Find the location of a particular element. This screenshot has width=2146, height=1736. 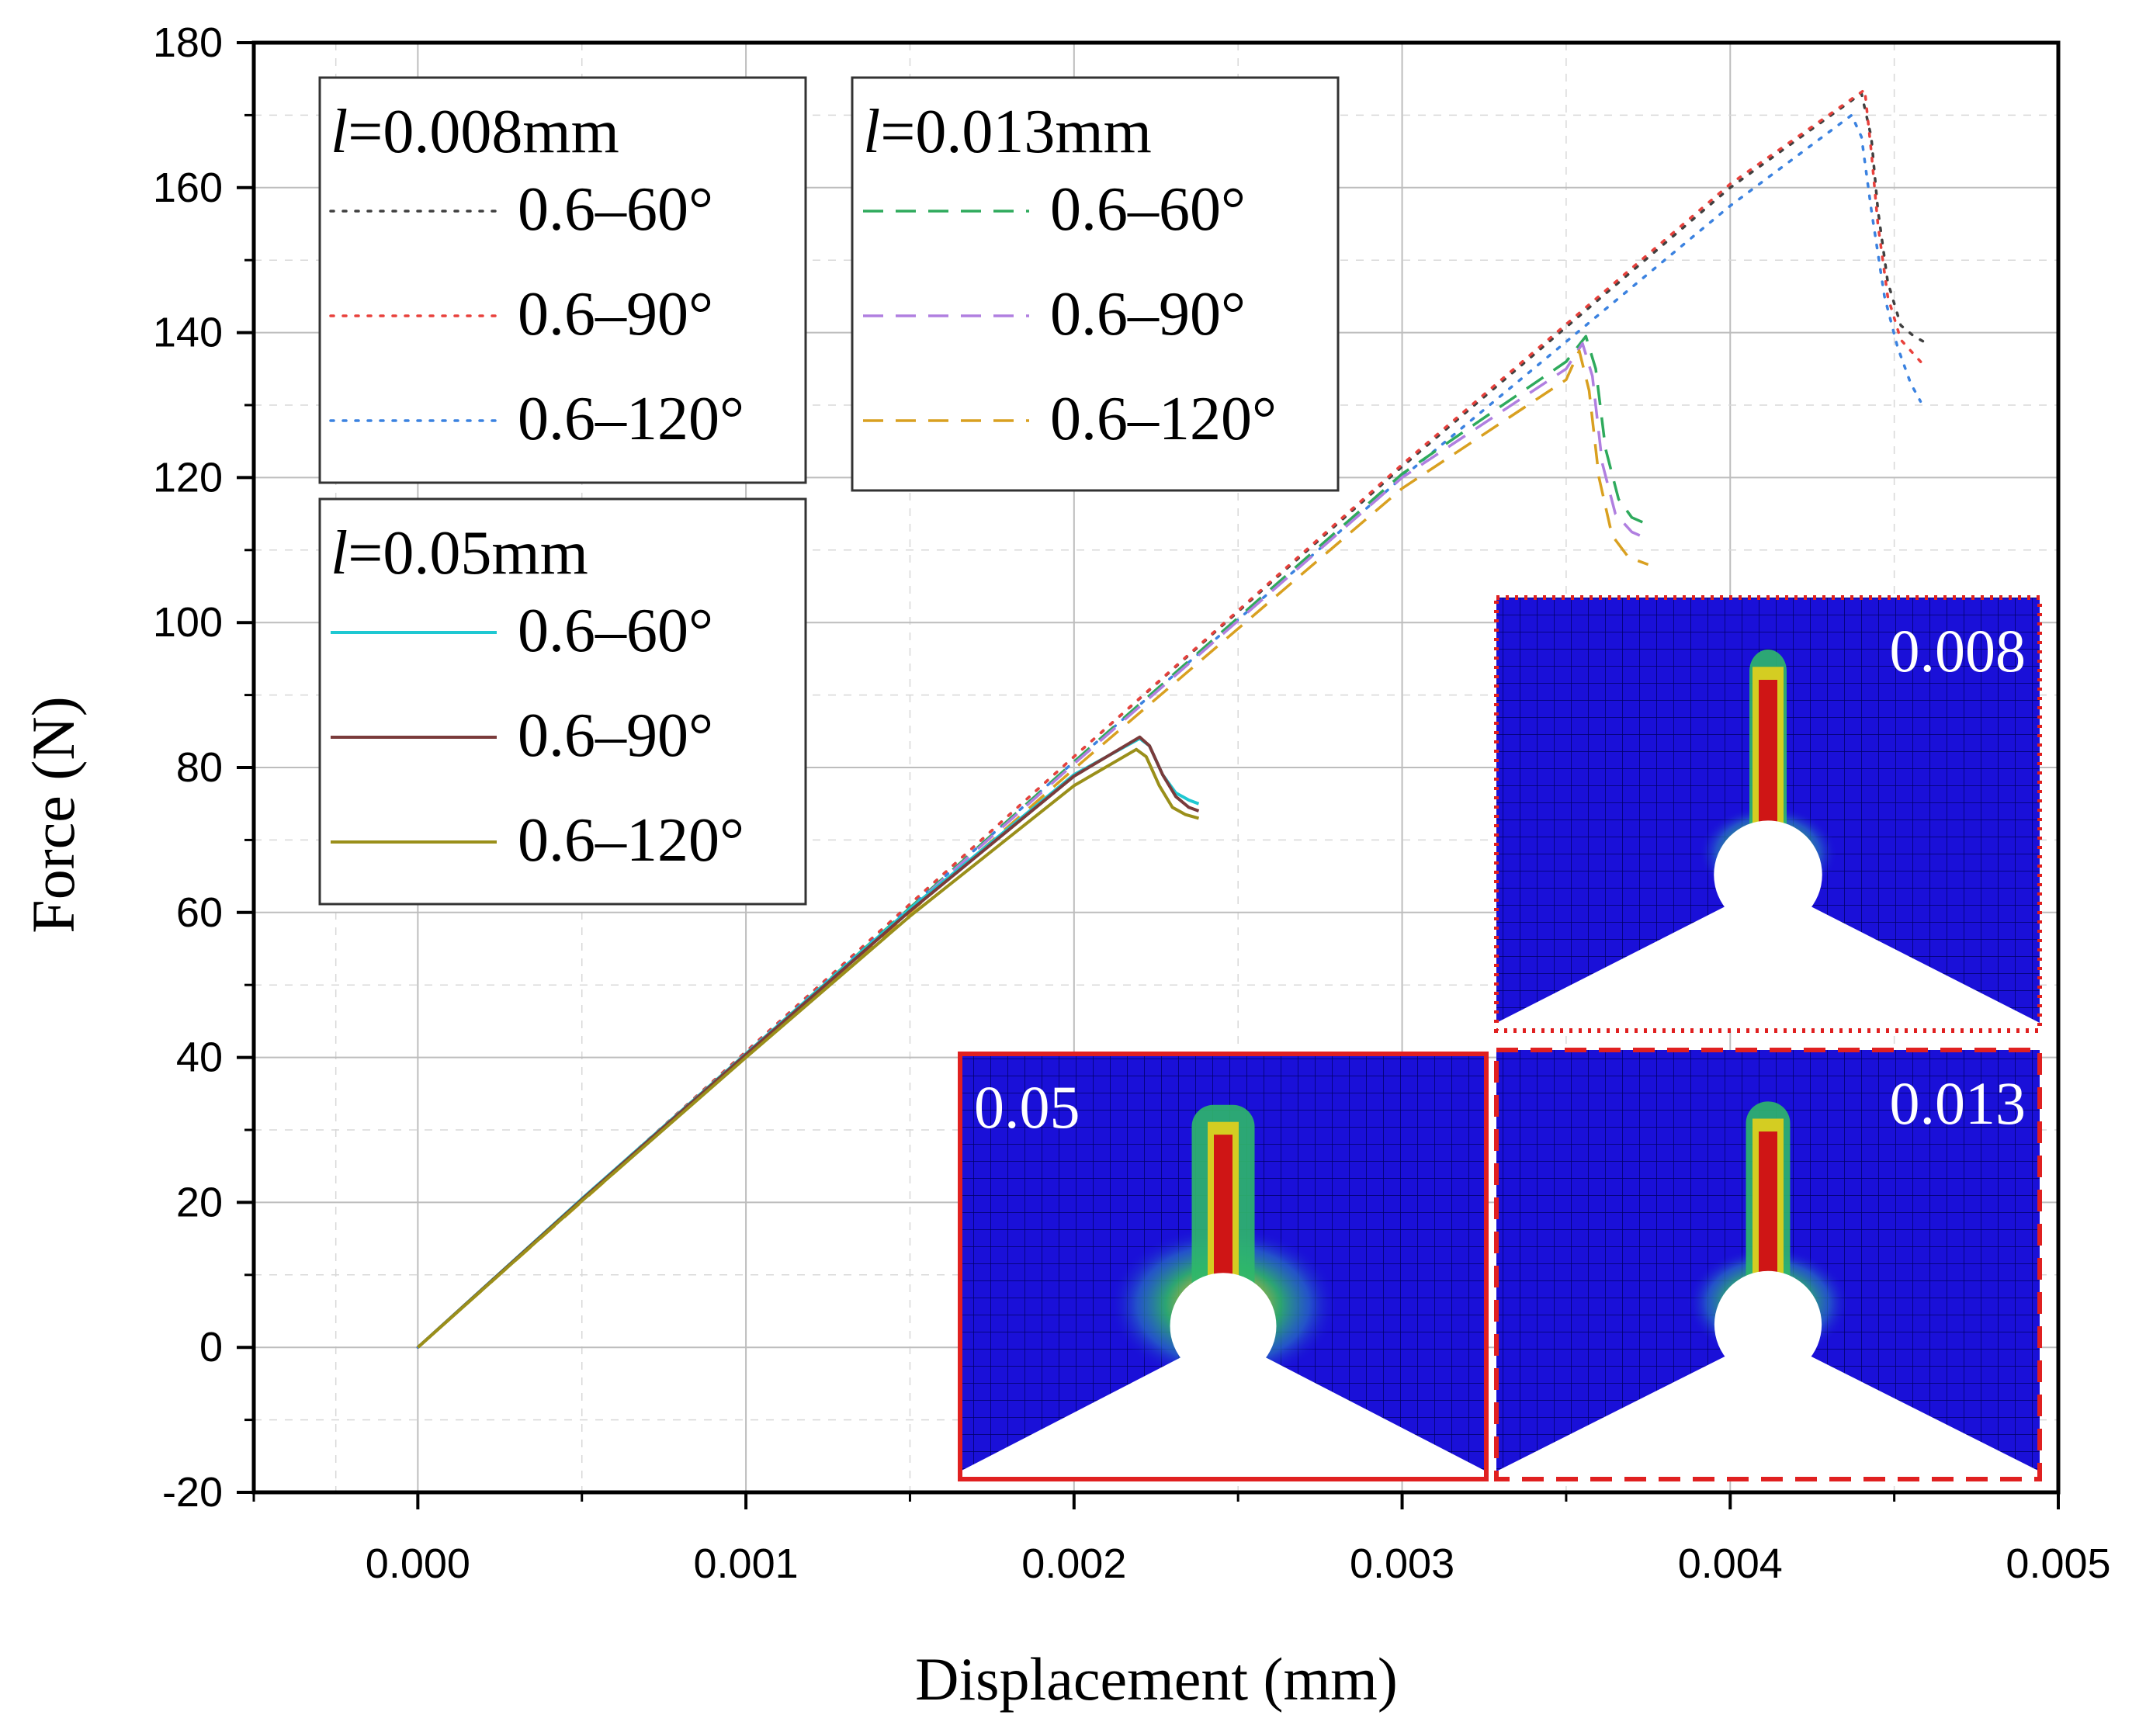

x-tick-label: 0.000 is located at coordinates (418, 1563).